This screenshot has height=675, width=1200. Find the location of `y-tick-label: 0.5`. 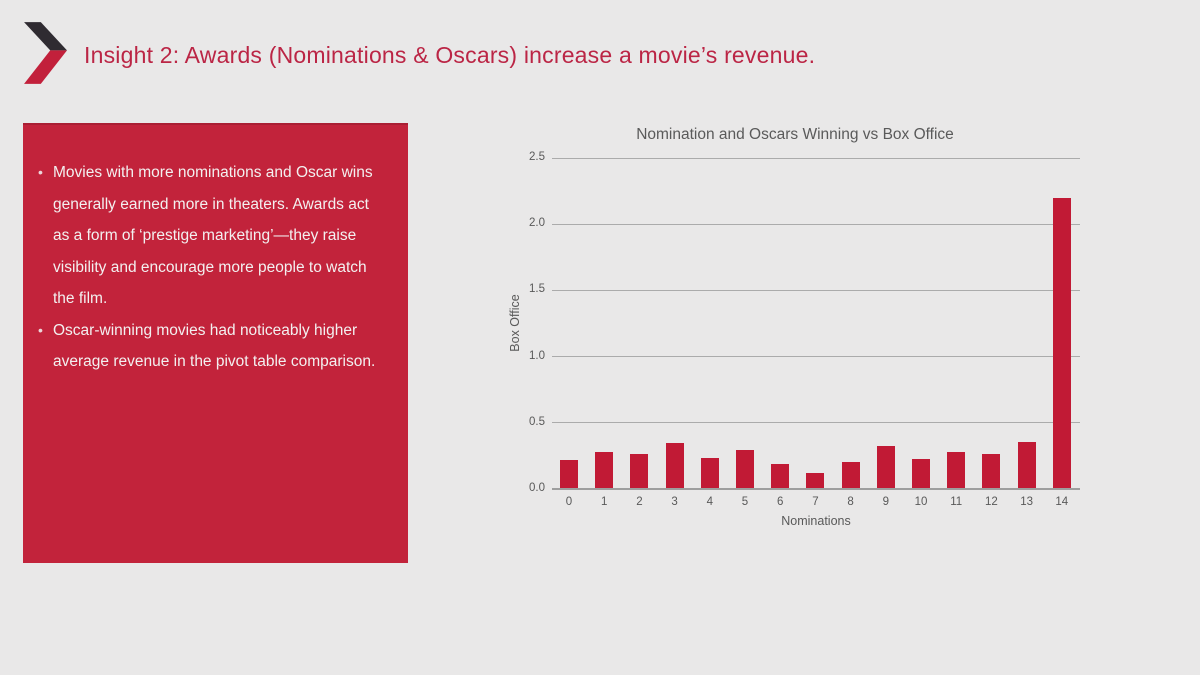

y-tick-label: 0.5 is located at coordinates (537, 421).